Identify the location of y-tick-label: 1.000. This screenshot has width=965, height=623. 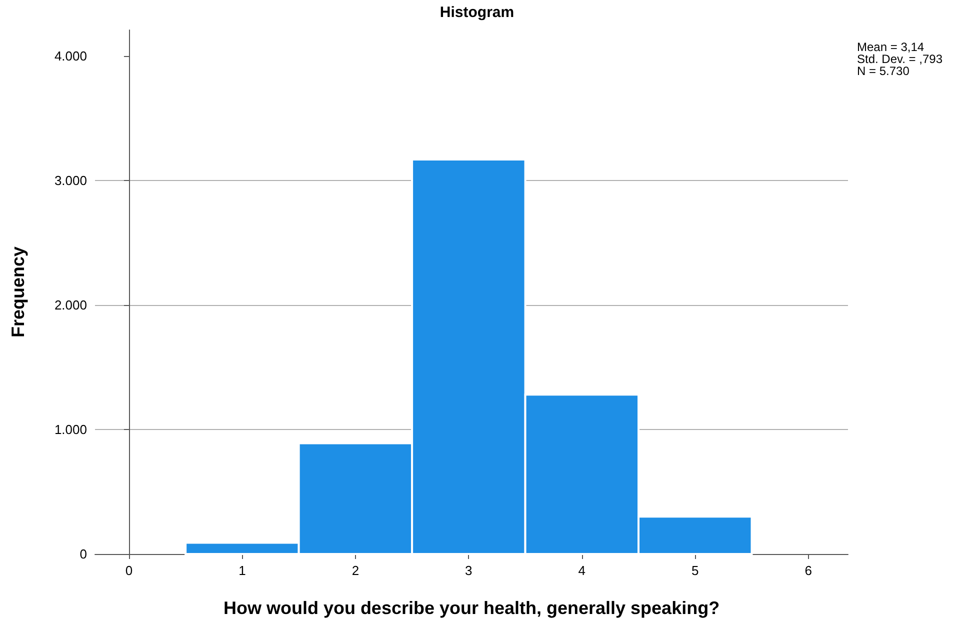
(70, 430).